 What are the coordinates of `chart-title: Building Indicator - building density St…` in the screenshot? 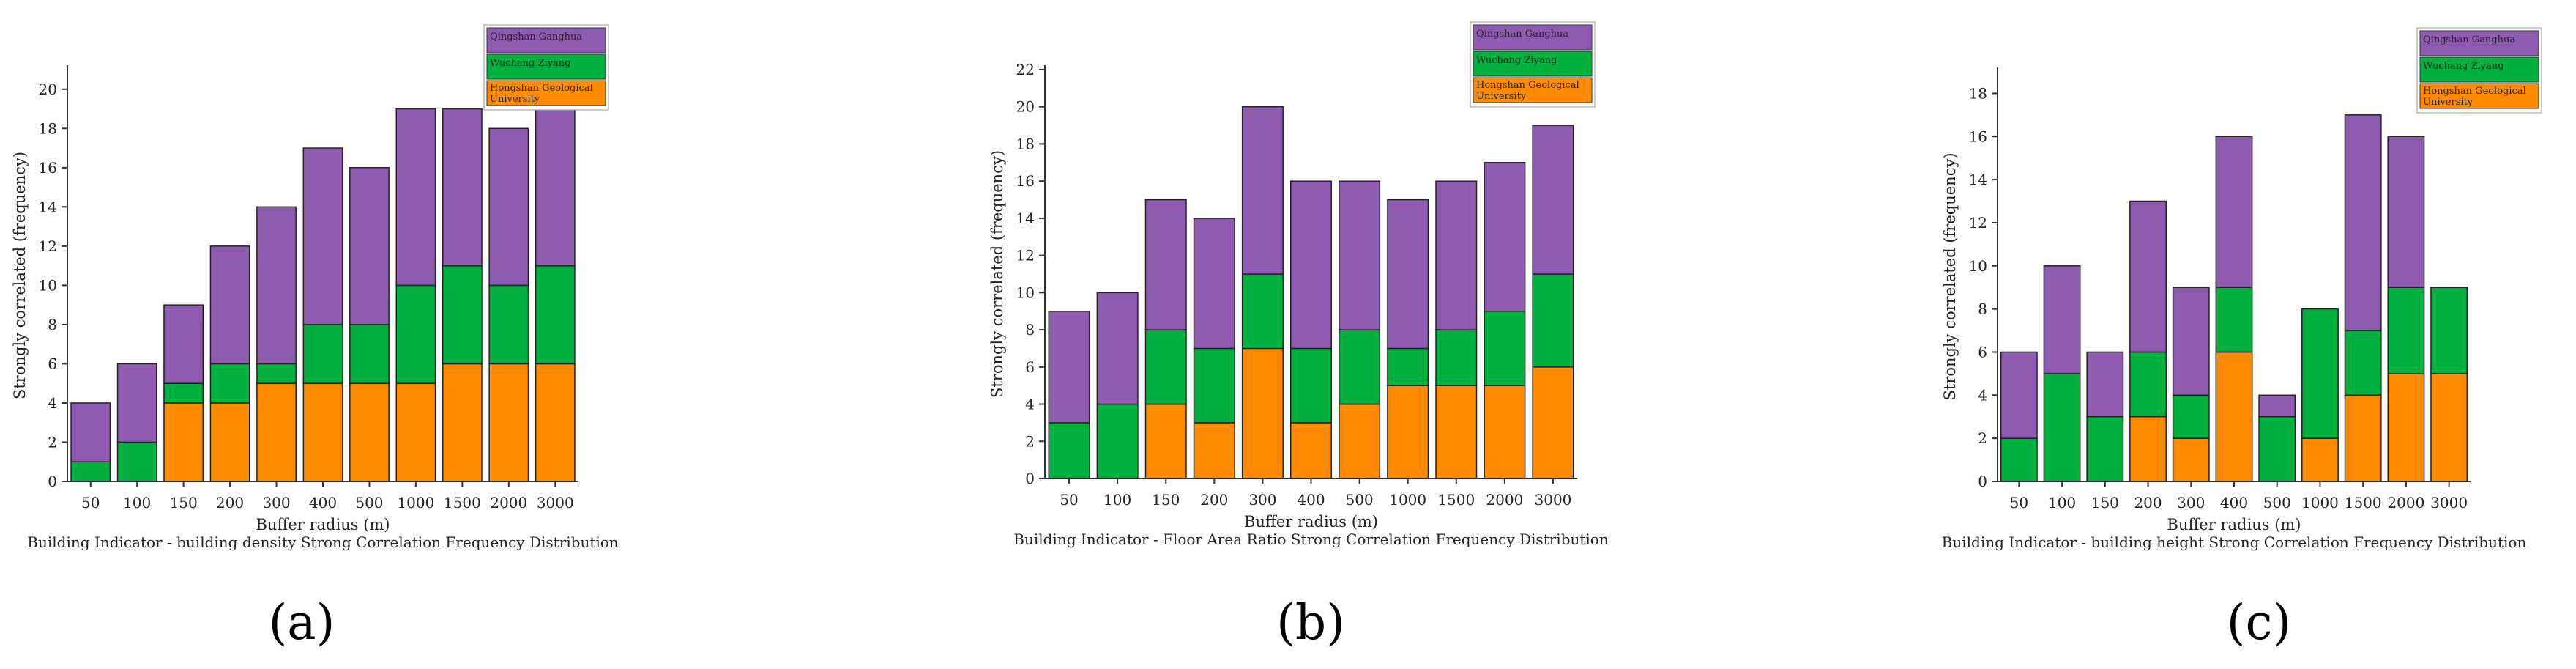 It's located at (323, 542).